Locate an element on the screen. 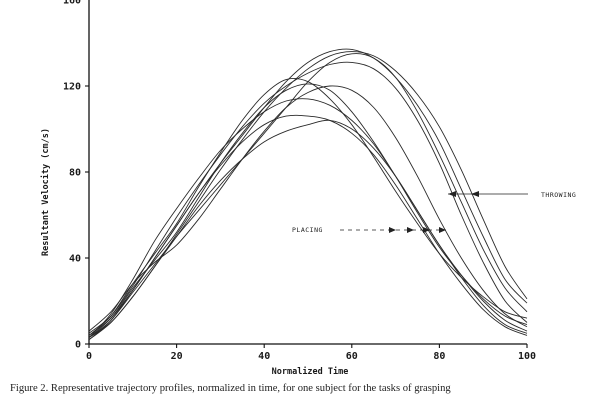 This screenshot has width=600, height=400. y-tick-label: 0 is located at coordinates (78, 345).